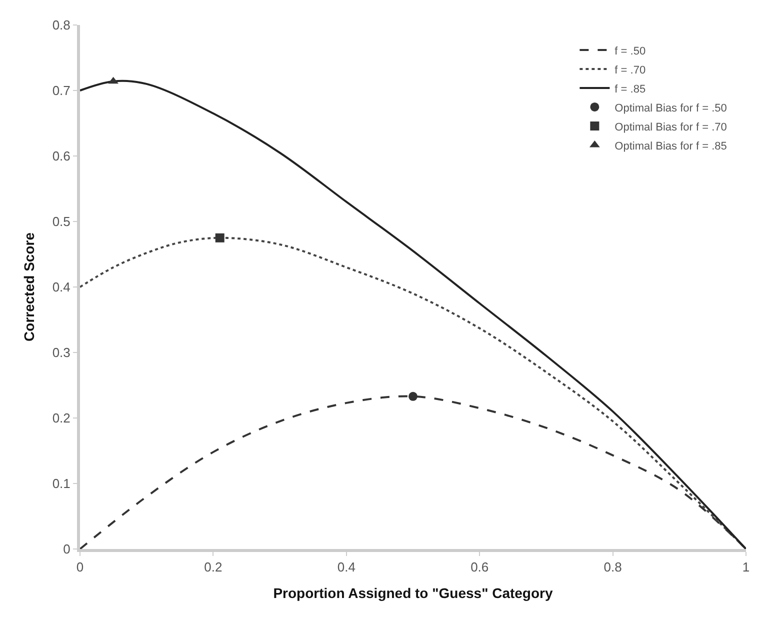 The image size is (776, 619). Describe the element at coordinates (61, 156) in the screenshot. I see `y-tick-label: 0.6` at that location.